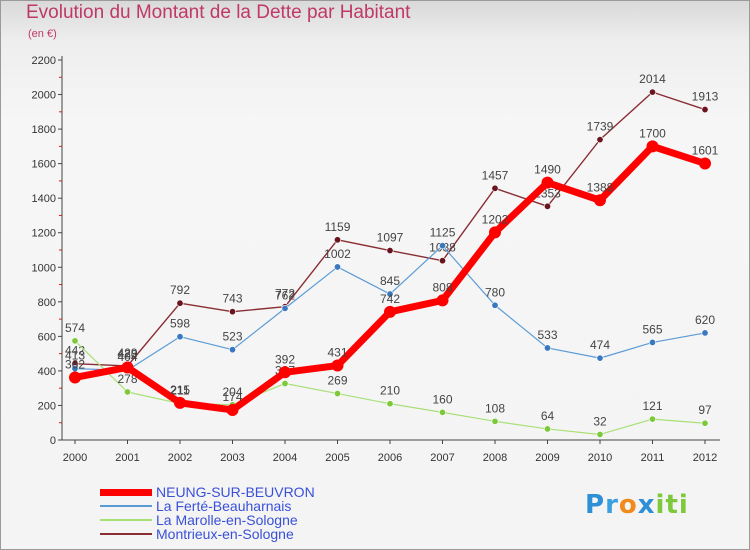  I want to click on x-tick-label: 2009, so click(547, 458).